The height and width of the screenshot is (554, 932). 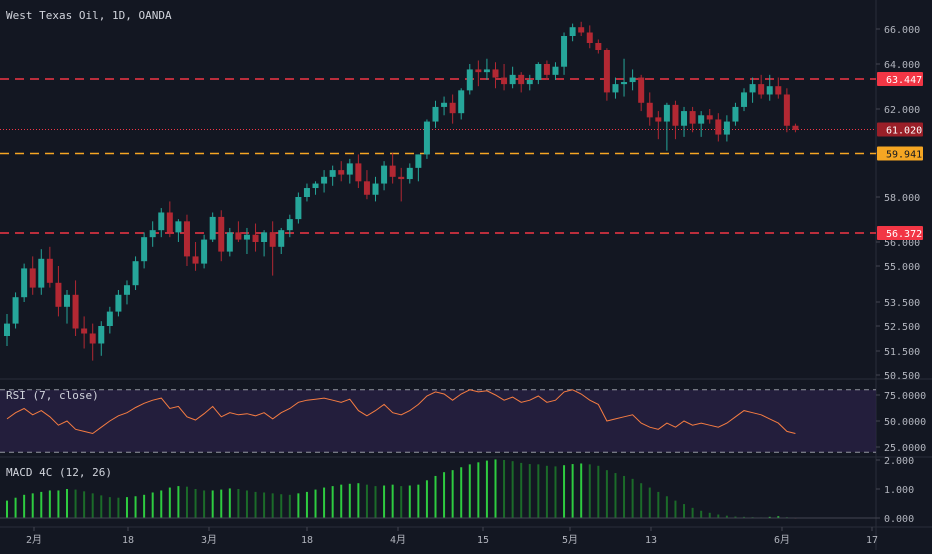 What do you see at coordinates (899, 490) in the screenshot?
I see `macd-tick-label: 1.000` at bounding box center [899, 490].